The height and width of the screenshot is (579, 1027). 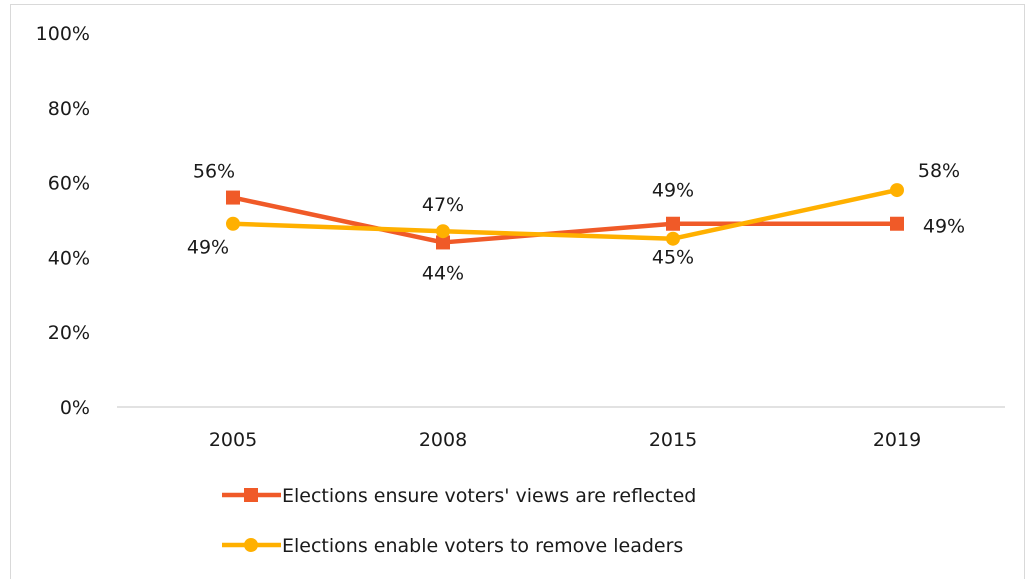 What do you see at coordinates (214, 172) in the screenshot?
I see `data-label: 56%` at bounding box center [214, 172].